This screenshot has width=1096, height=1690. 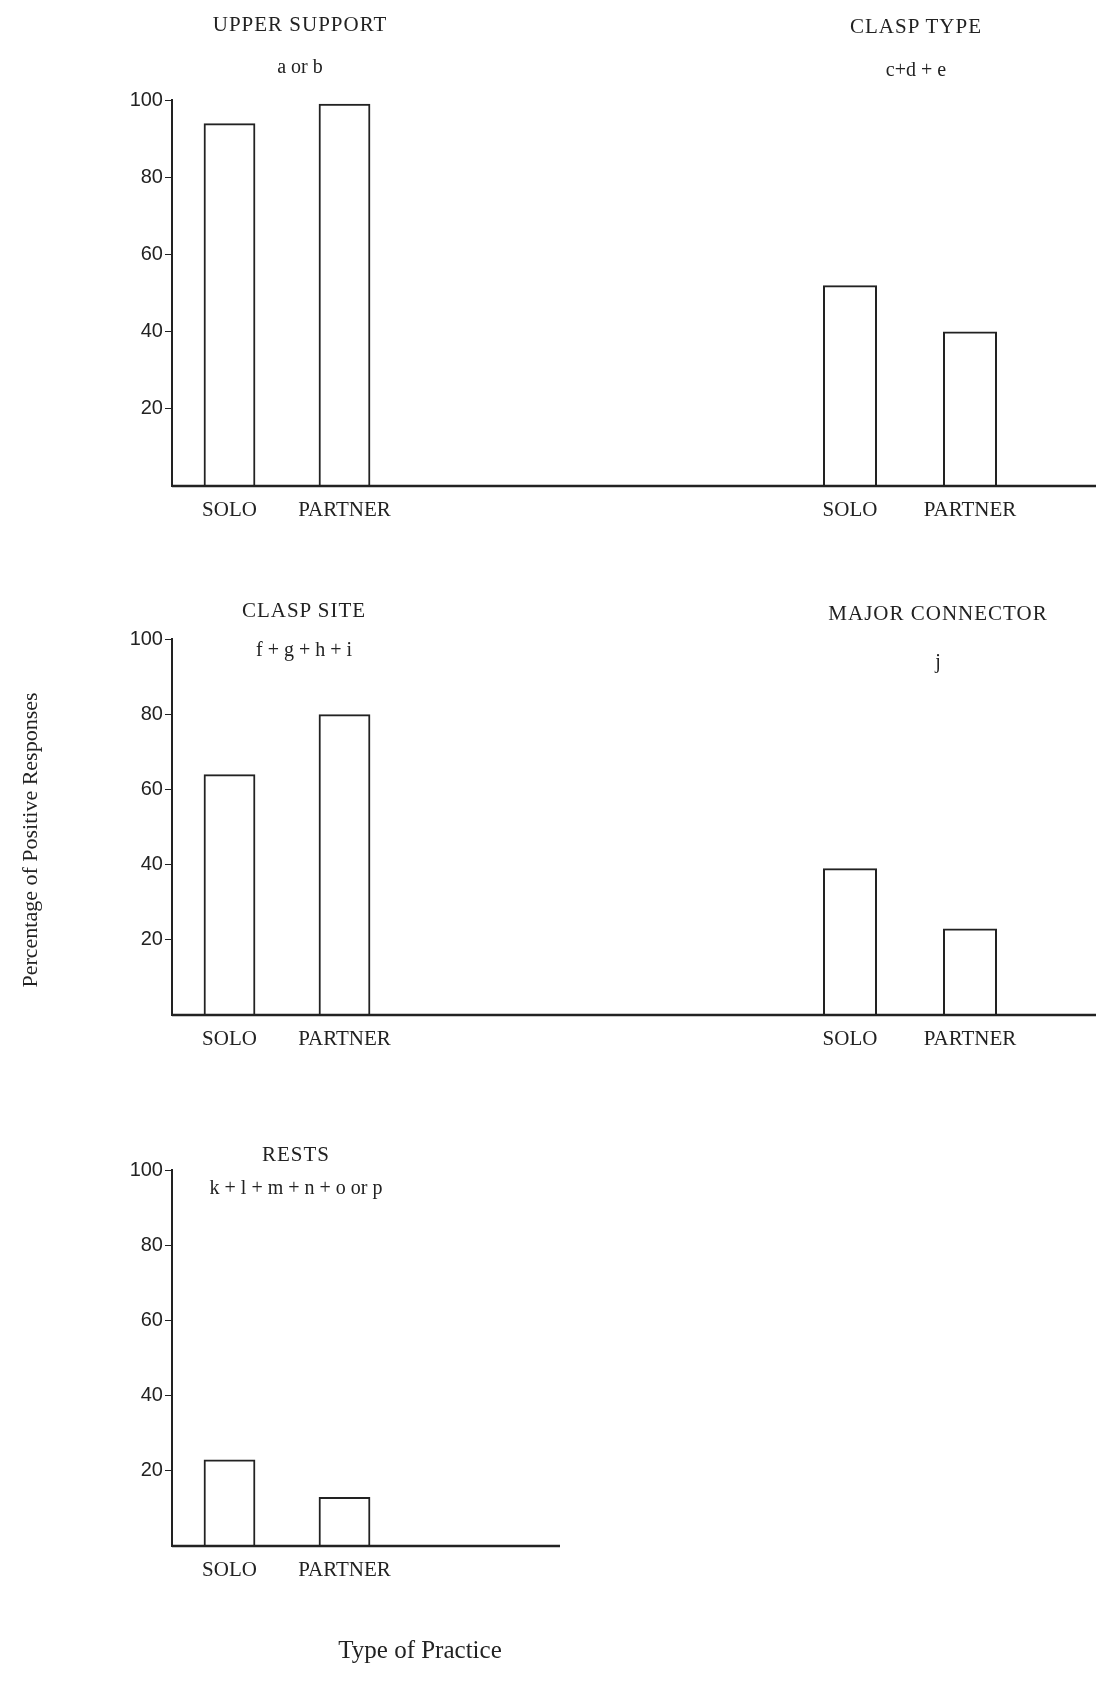 I want to click on x-axis-title: Type of Practice, so click(x=420, y=1650).